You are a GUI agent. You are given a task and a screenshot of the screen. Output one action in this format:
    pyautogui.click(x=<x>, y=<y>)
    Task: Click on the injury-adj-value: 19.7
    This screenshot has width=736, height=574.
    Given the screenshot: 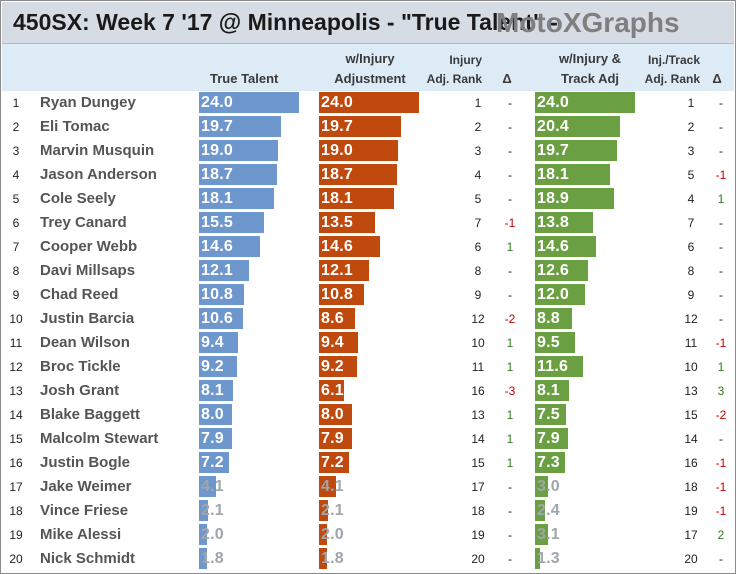 What is the action you would take?
    pyautogui.click(x=337, y=126)
    